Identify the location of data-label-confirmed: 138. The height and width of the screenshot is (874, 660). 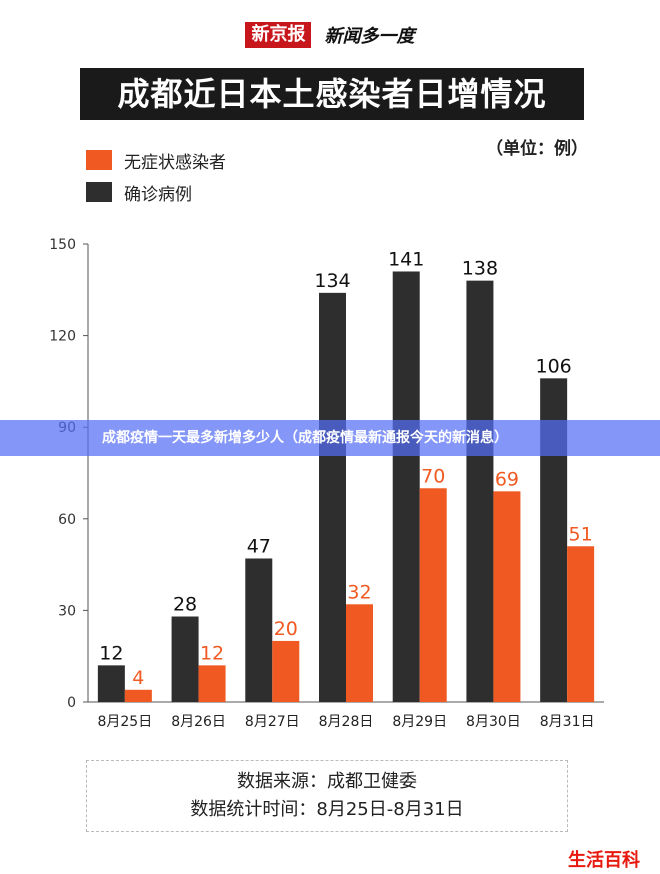
(480, 269).